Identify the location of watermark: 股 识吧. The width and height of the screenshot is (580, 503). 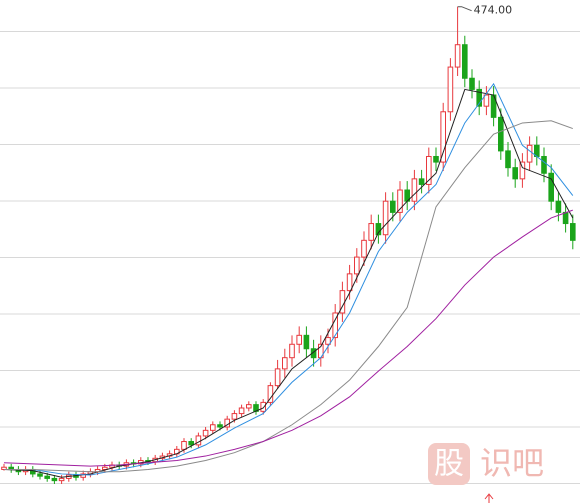
(486, 473).